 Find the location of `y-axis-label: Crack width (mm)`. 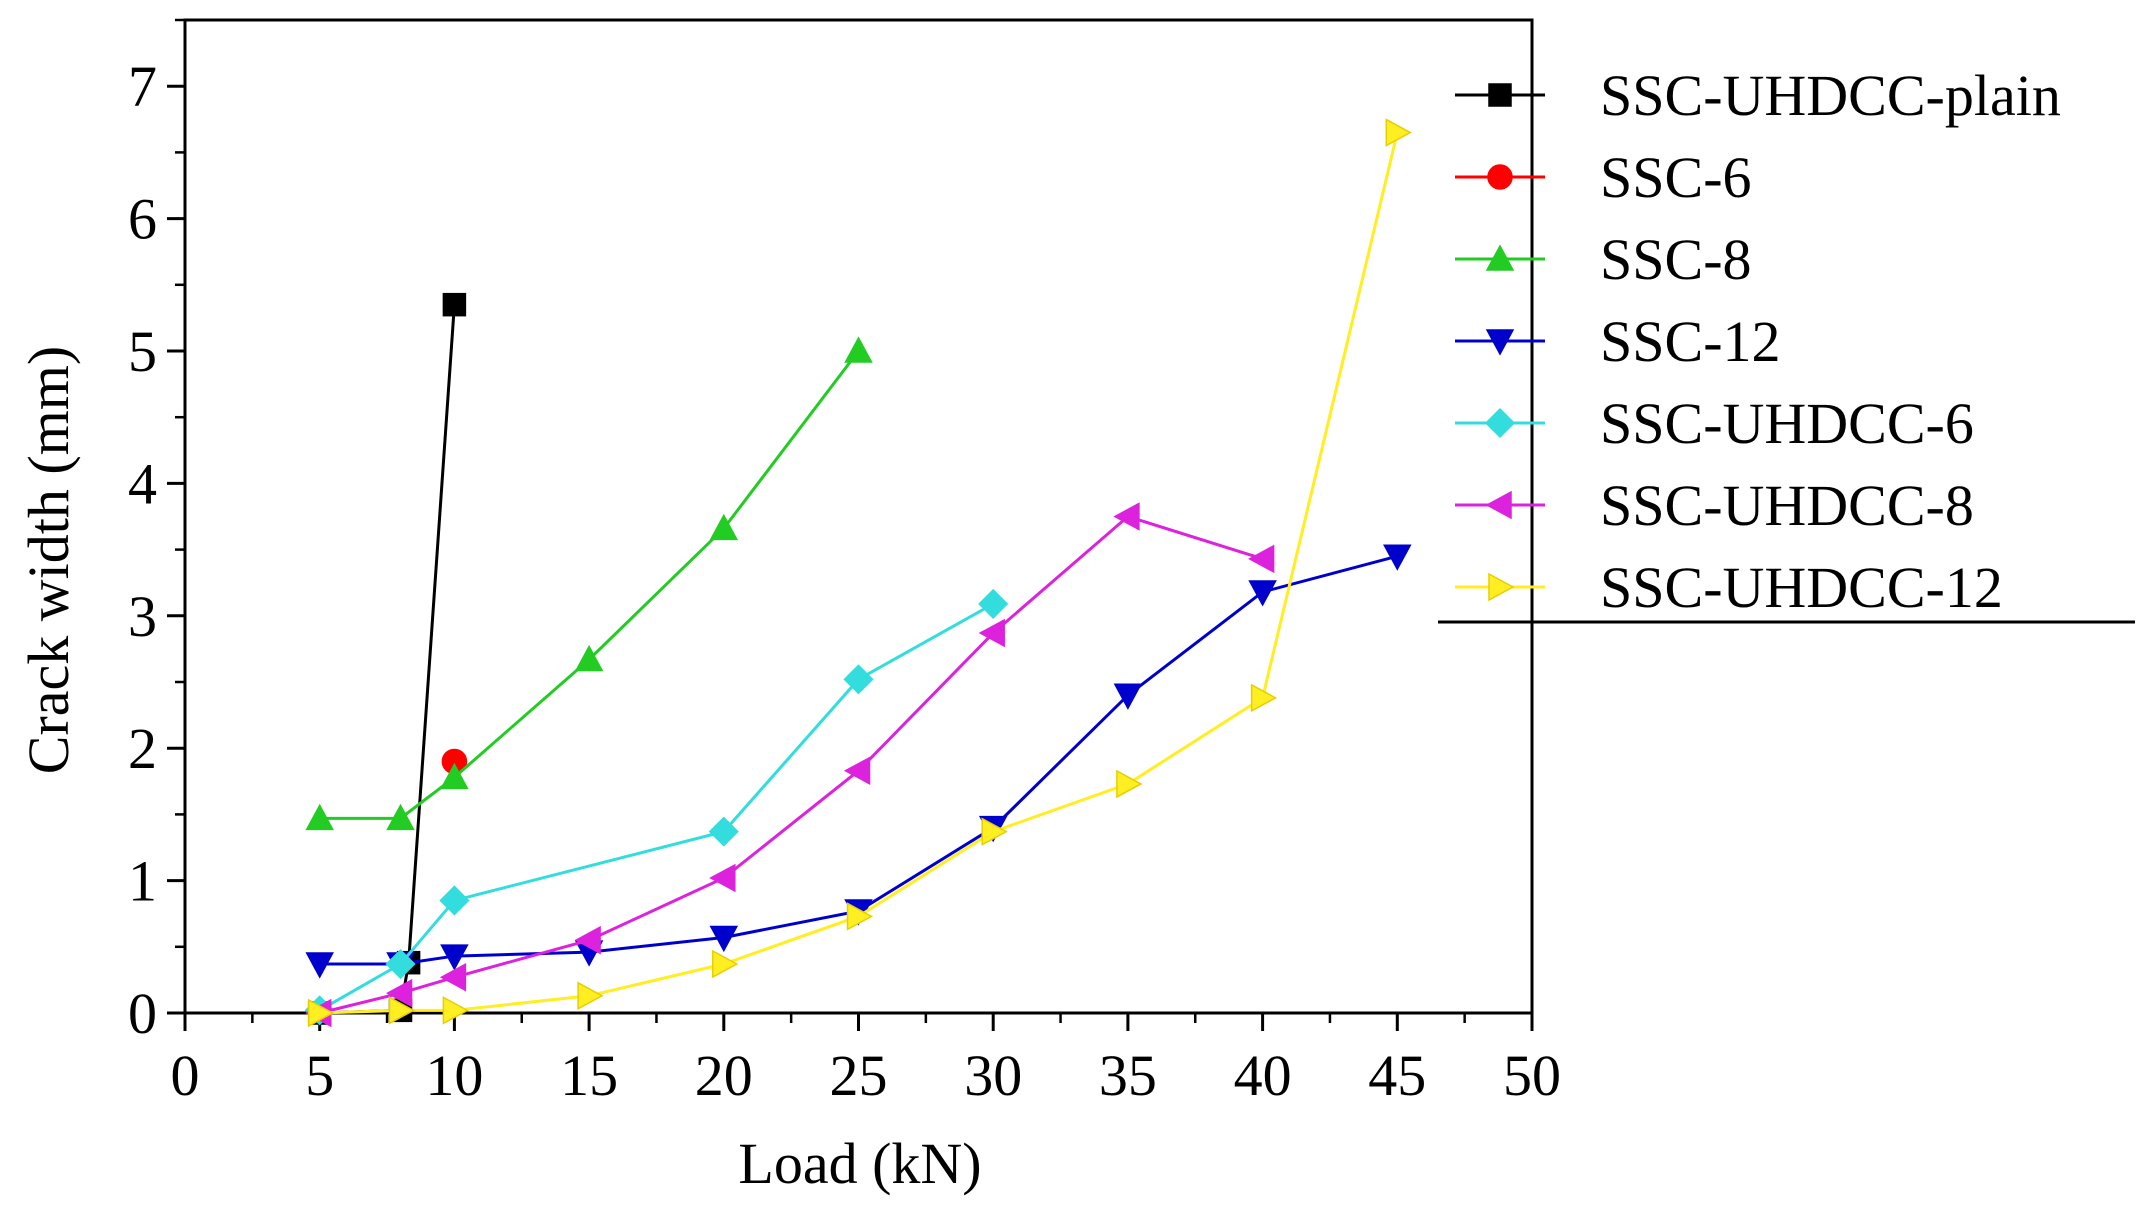

y-axis-label: Crack width (mm) is located at coordinates (48, 560).